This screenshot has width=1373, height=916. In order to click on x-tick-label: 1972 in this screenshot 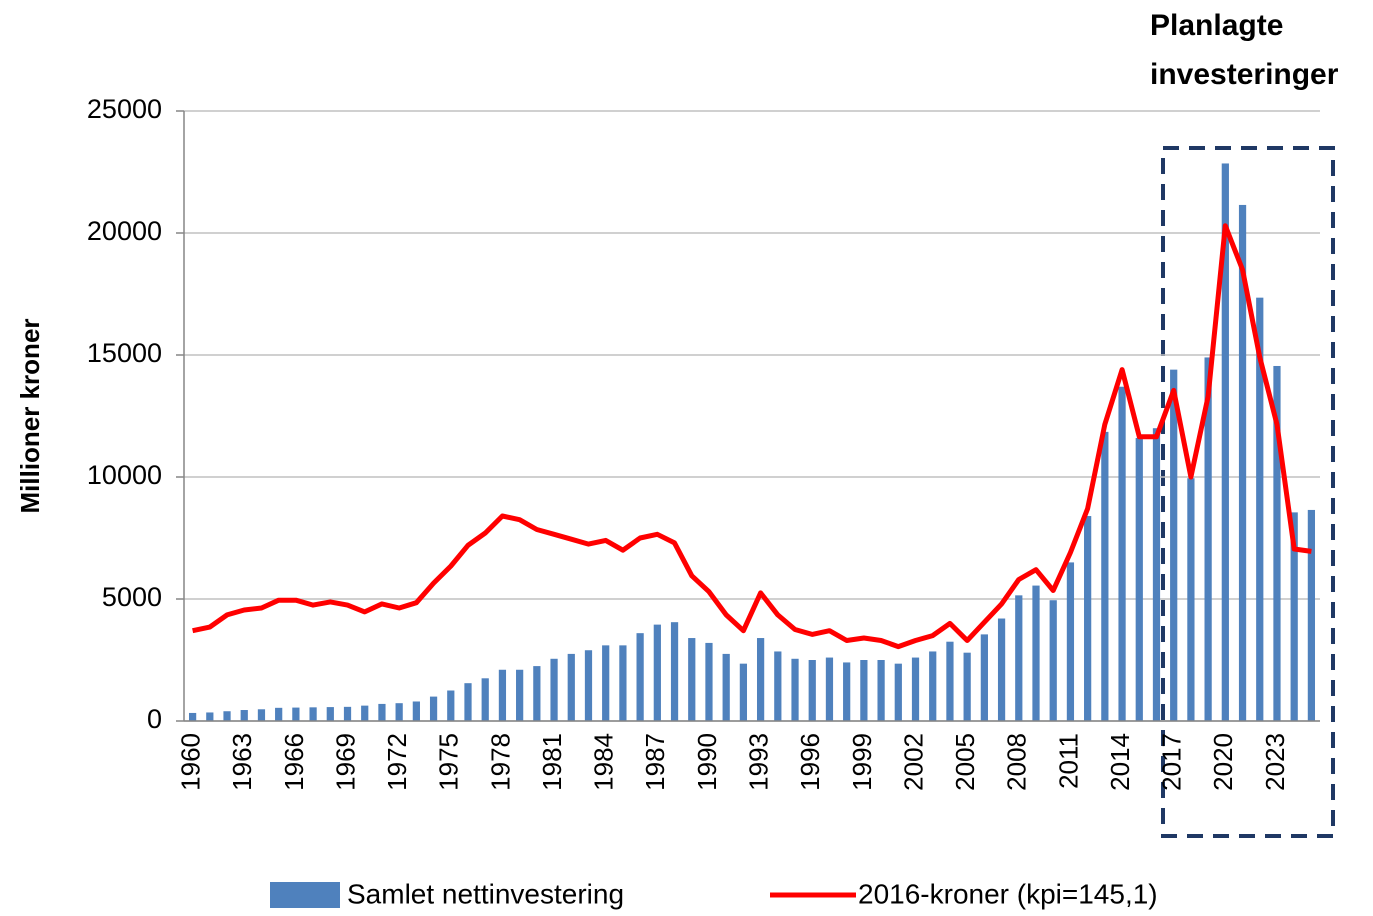, I will do `click(397, 762)`.